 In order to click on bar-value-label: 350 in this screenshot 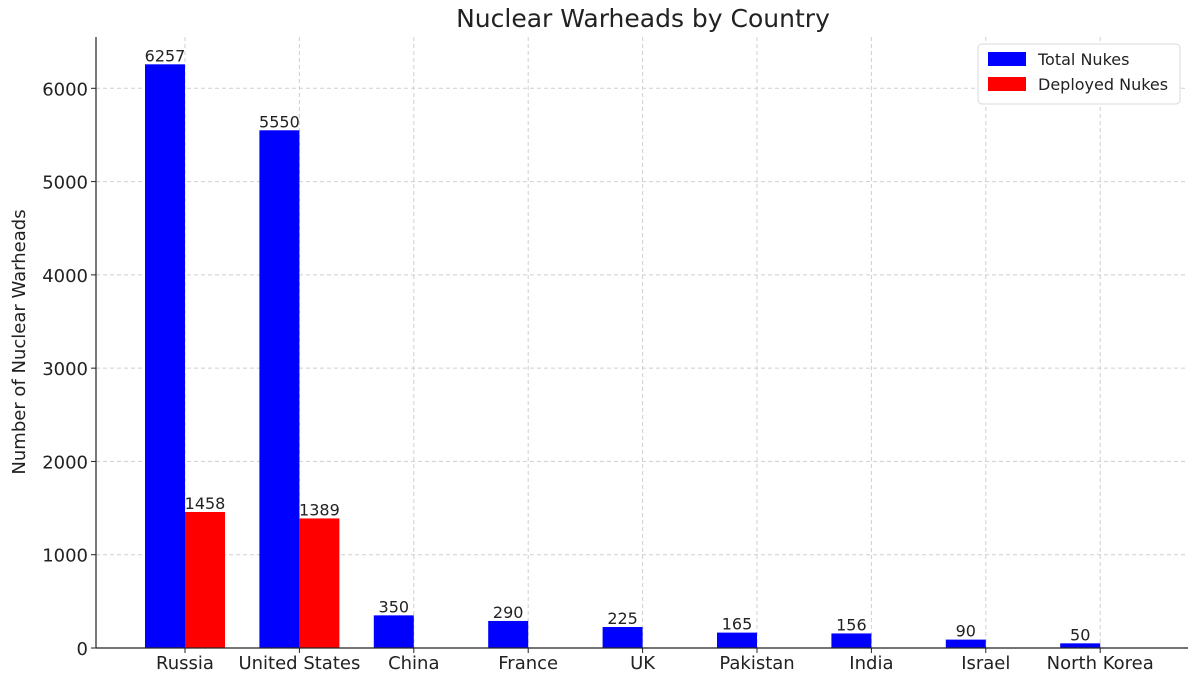, I will do `click(394, 606)`.